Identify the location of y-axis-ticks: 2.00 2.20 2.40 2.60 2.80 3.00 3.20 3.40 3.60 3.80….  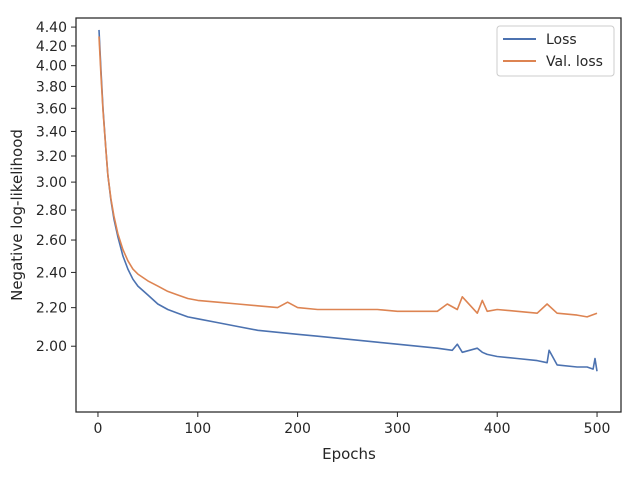
(56, 187).